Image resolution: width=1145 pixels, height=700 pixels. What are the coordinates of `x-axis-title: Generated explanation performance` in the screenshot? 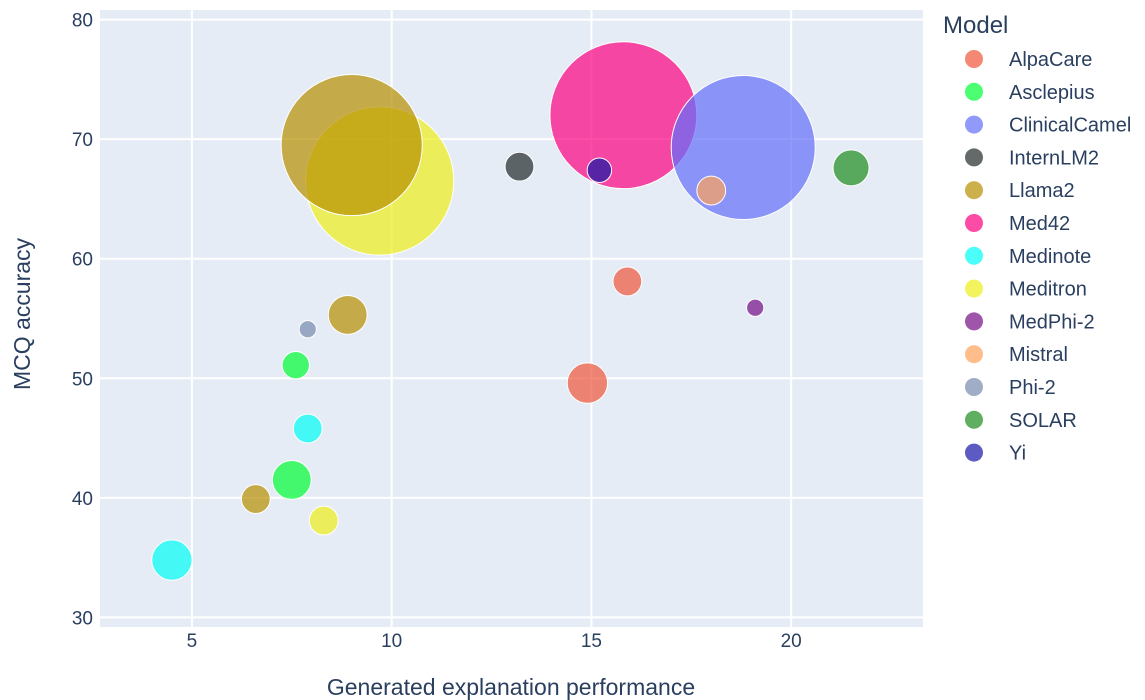 It's located at (511, 687).